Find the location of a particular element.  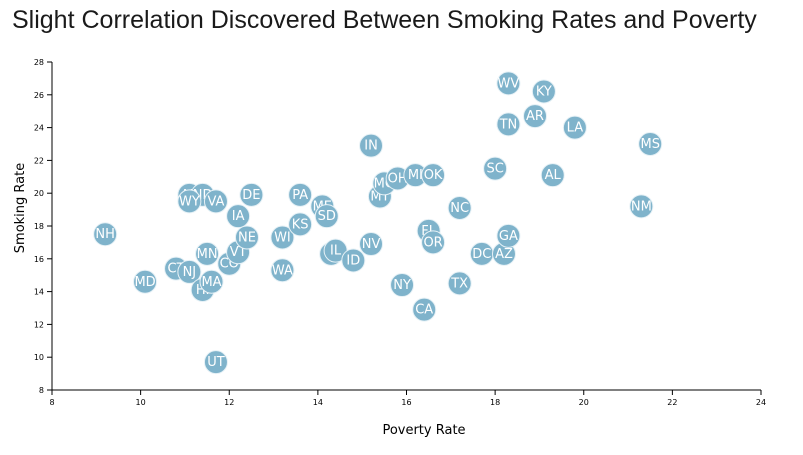

state-point-tx: TX is located at coordinates (459, 283).